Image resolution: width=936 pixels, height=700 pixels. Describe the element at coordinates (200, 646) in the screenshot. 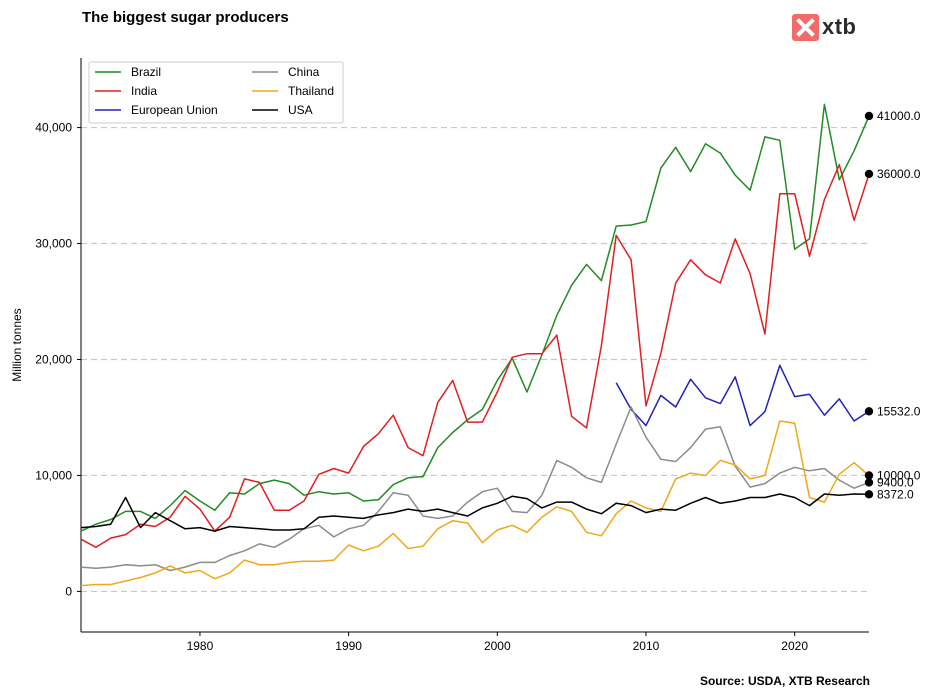

I see `x-tick-label: 1980` at that location.